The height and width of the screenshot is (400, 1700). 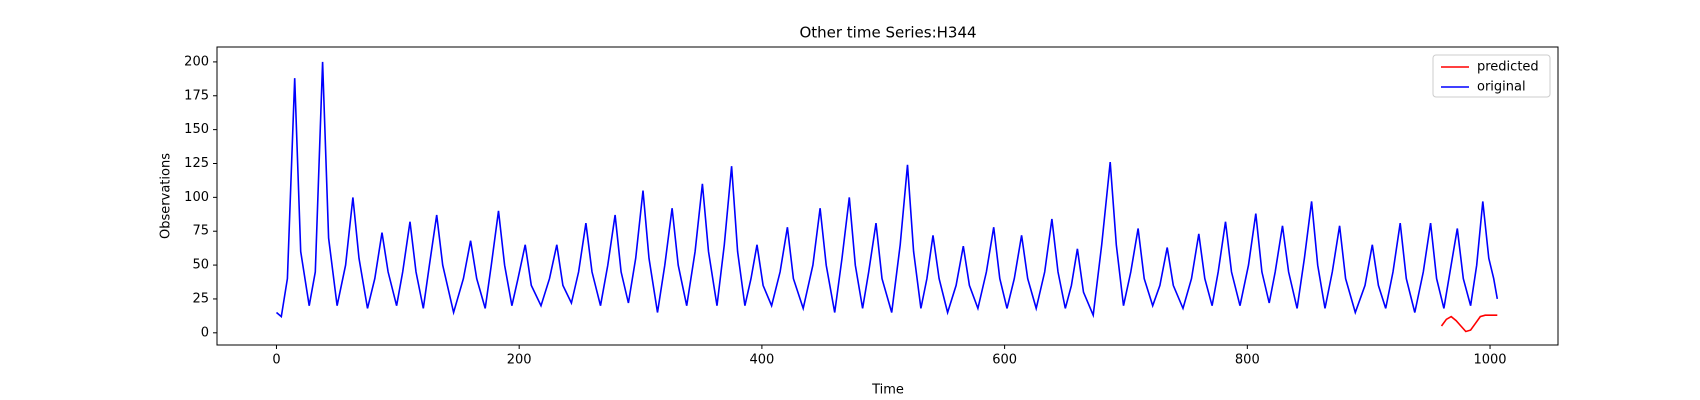 What do you see at coordinates (1501, 87) in the screenshot?
I see `legend-label: original` at bounding box center [1501, 87].